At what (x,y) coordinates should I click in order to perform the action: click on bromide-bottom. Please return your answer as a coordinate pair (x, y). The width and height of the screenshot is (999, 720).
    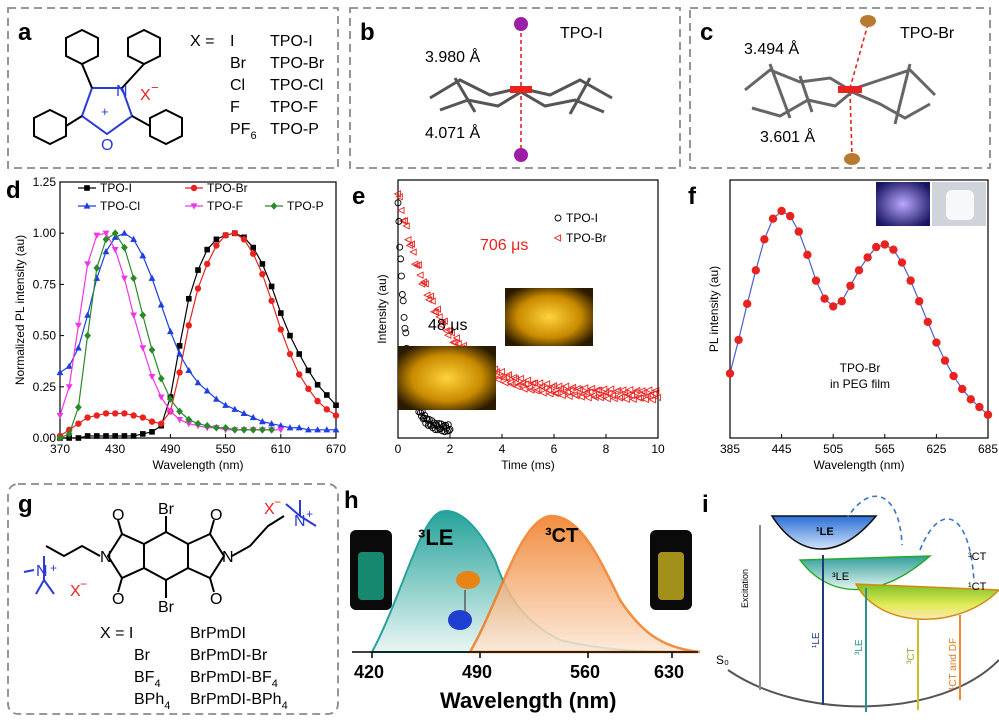
    Looking at the image, I should click on (852, 159).